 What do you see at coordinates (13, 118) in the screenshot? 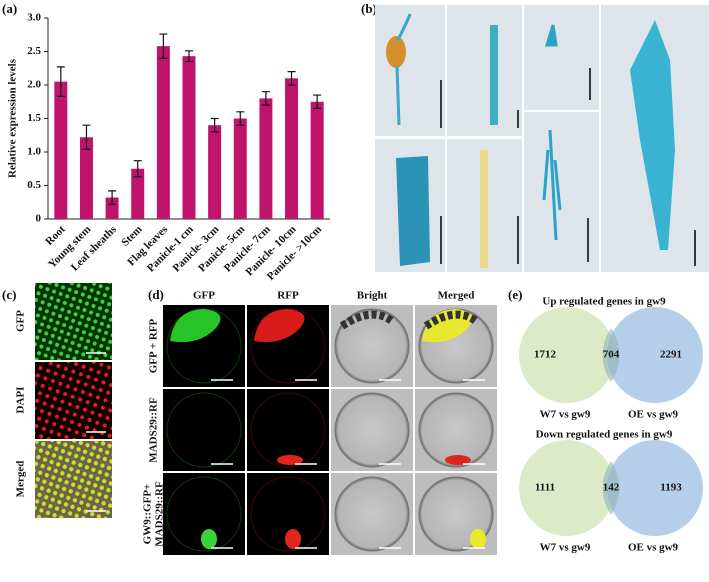
I see `y-axis-label: Relative expression levels` at bounding box center [13, 118].